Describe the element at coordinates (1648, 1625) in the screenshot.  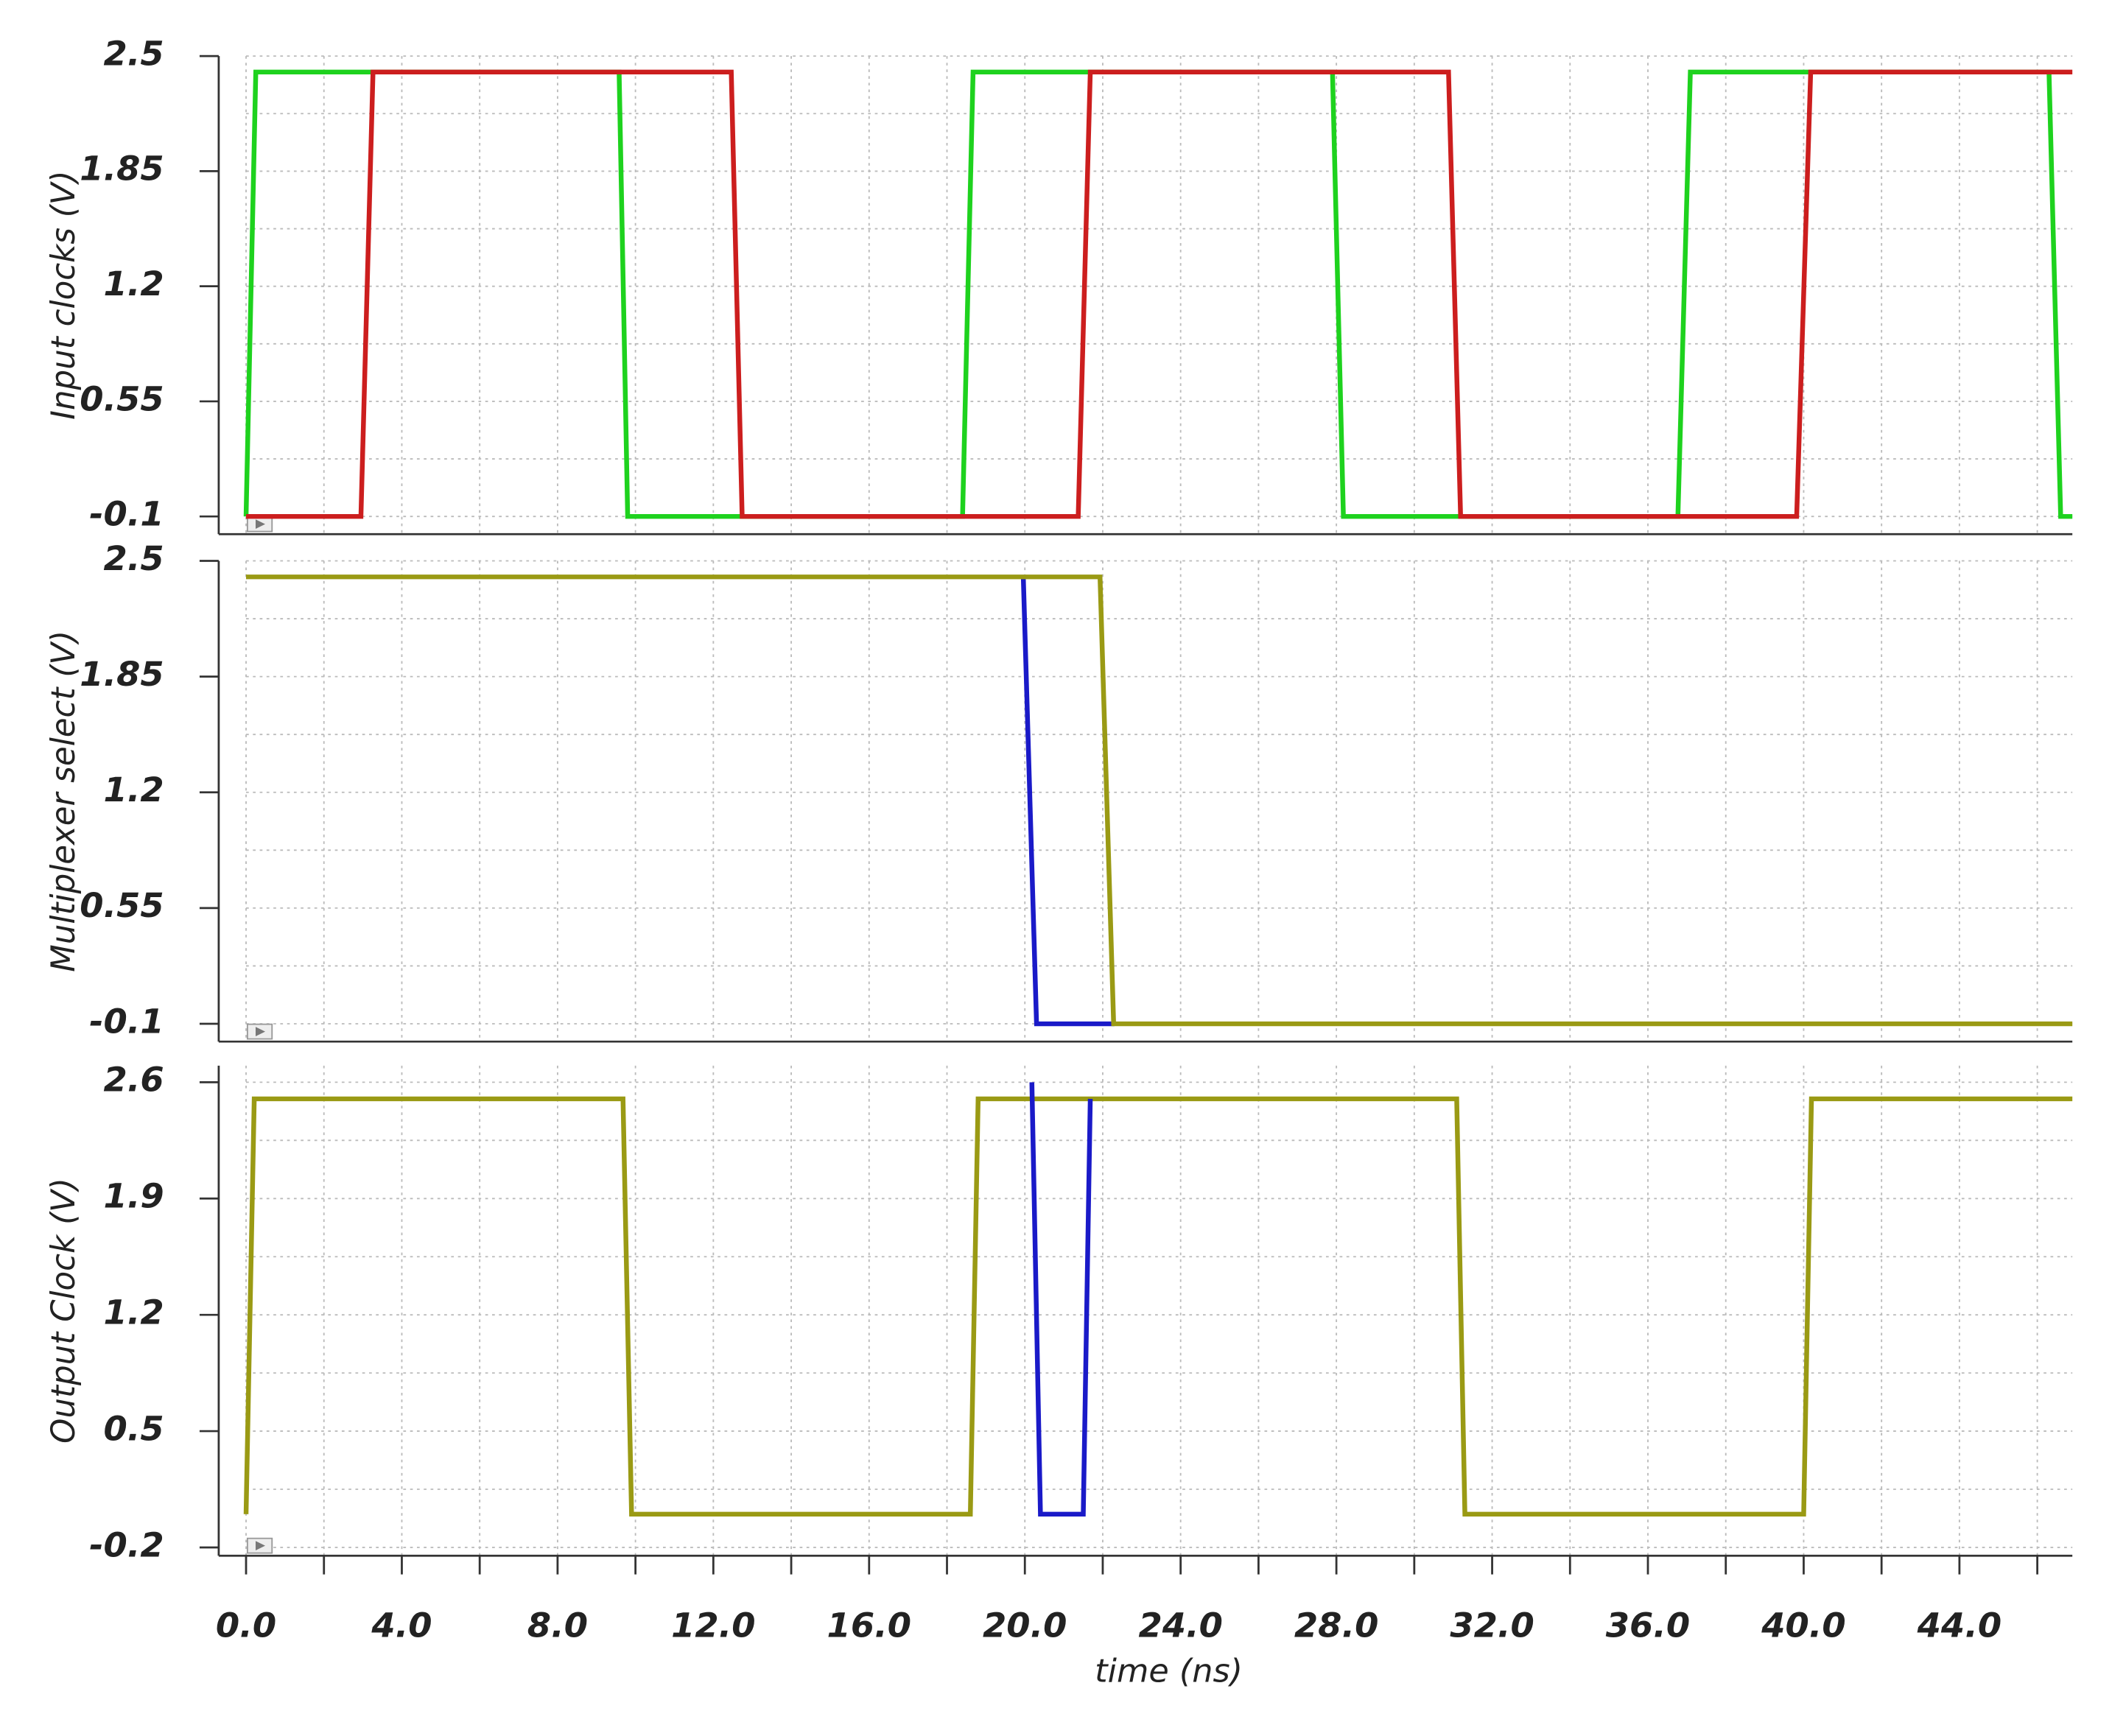
I see `x-tick-label: 36.0` at that location.